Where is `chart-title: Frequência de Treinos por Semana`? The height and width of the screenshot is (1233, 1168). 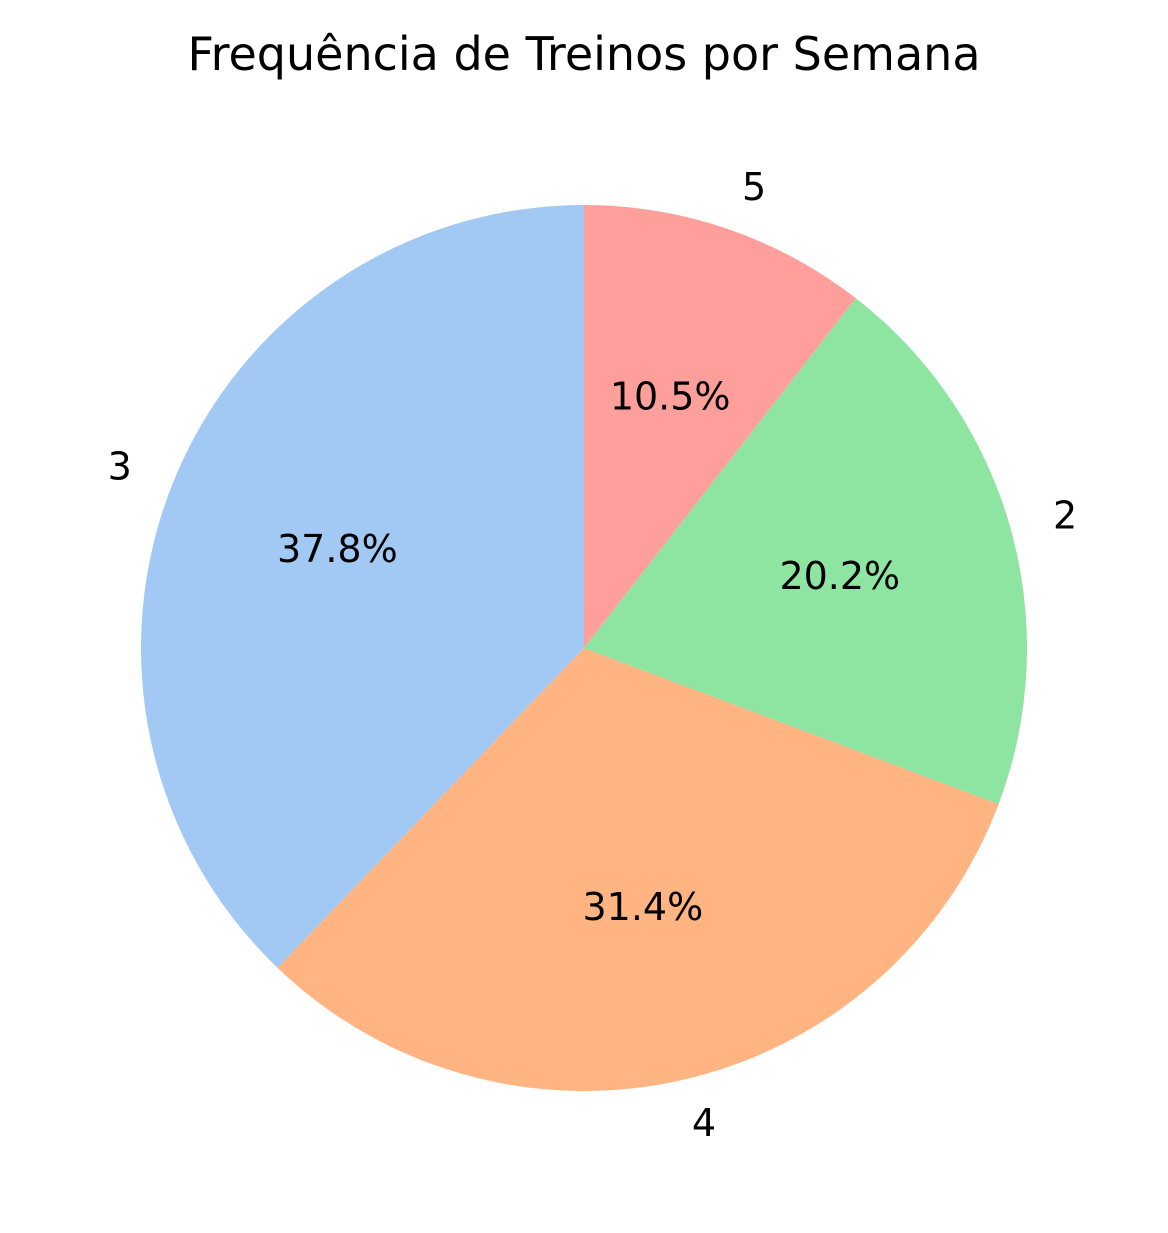
chart-title: Frequência de Treinos por Semana is located at coordinates (583, 54).